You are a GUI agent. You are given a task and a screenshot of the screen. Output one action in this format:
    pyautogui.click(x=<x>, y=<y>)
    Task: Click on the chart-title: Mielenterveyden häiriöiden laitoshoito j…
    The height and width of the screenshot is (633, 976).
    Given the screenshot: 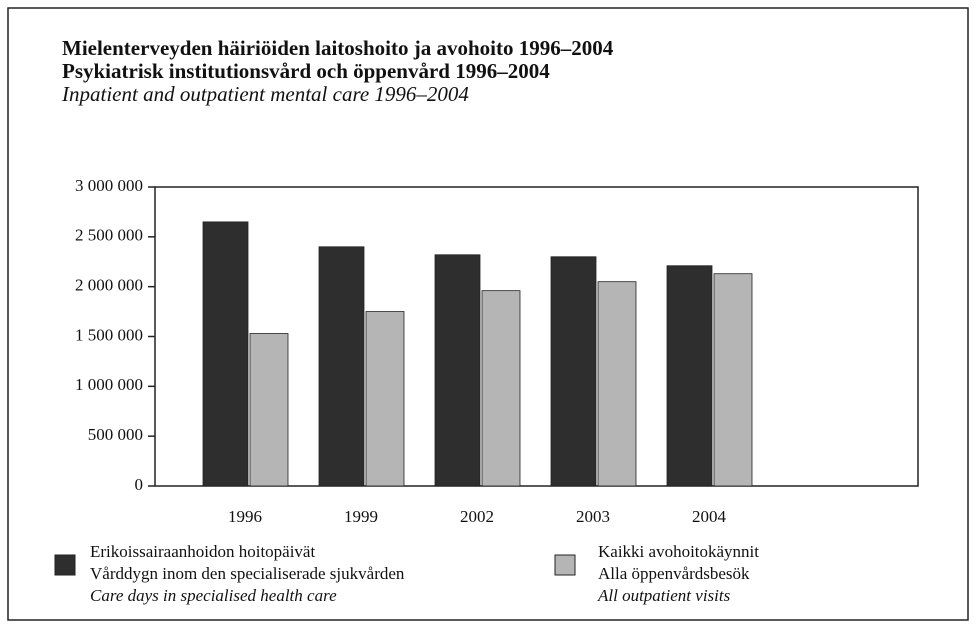 What is the action you would take?
    pyautogui.click(x=338, y=48)
    